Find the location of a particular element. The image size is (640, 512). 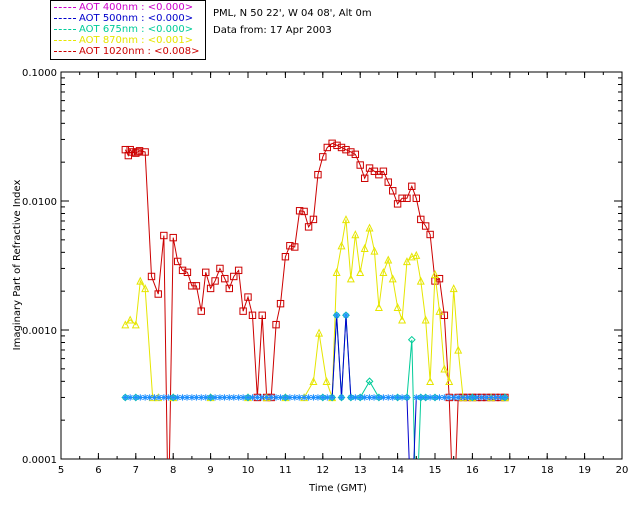

x-tick-label: 7 is located at coordinates (136, 470).